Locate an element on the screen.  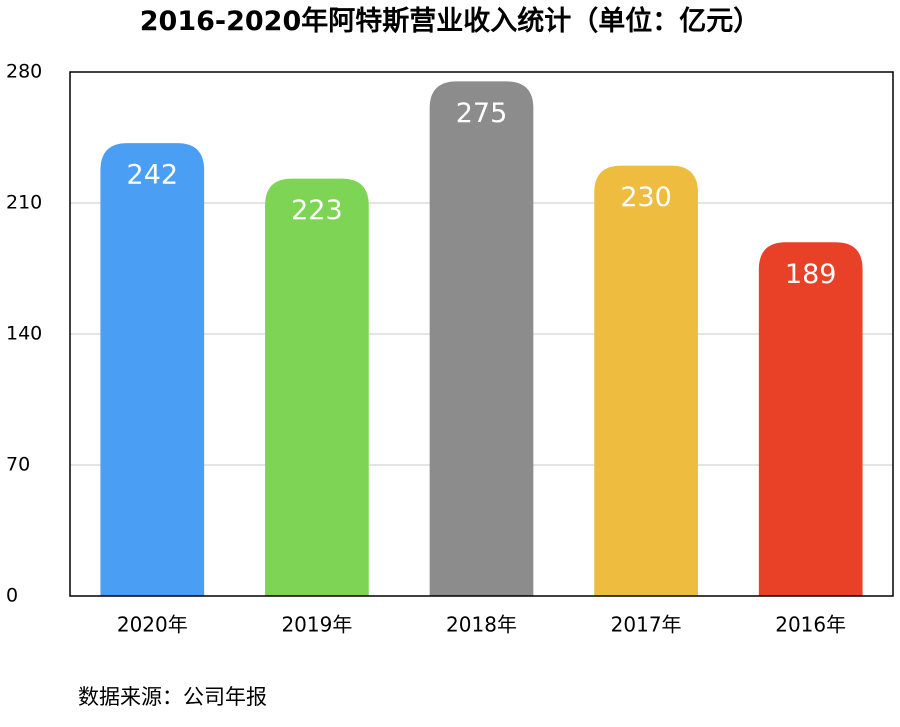
bar-value-label: 230 is located at coordinates (646, 197).